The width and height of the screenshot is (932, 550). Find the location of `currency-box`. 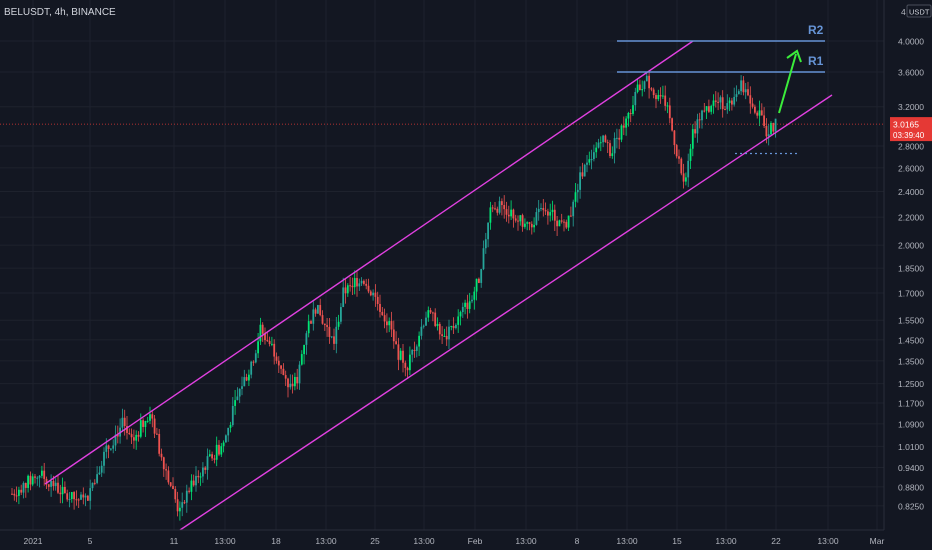

currency-box is located at coordinates (919, 11).